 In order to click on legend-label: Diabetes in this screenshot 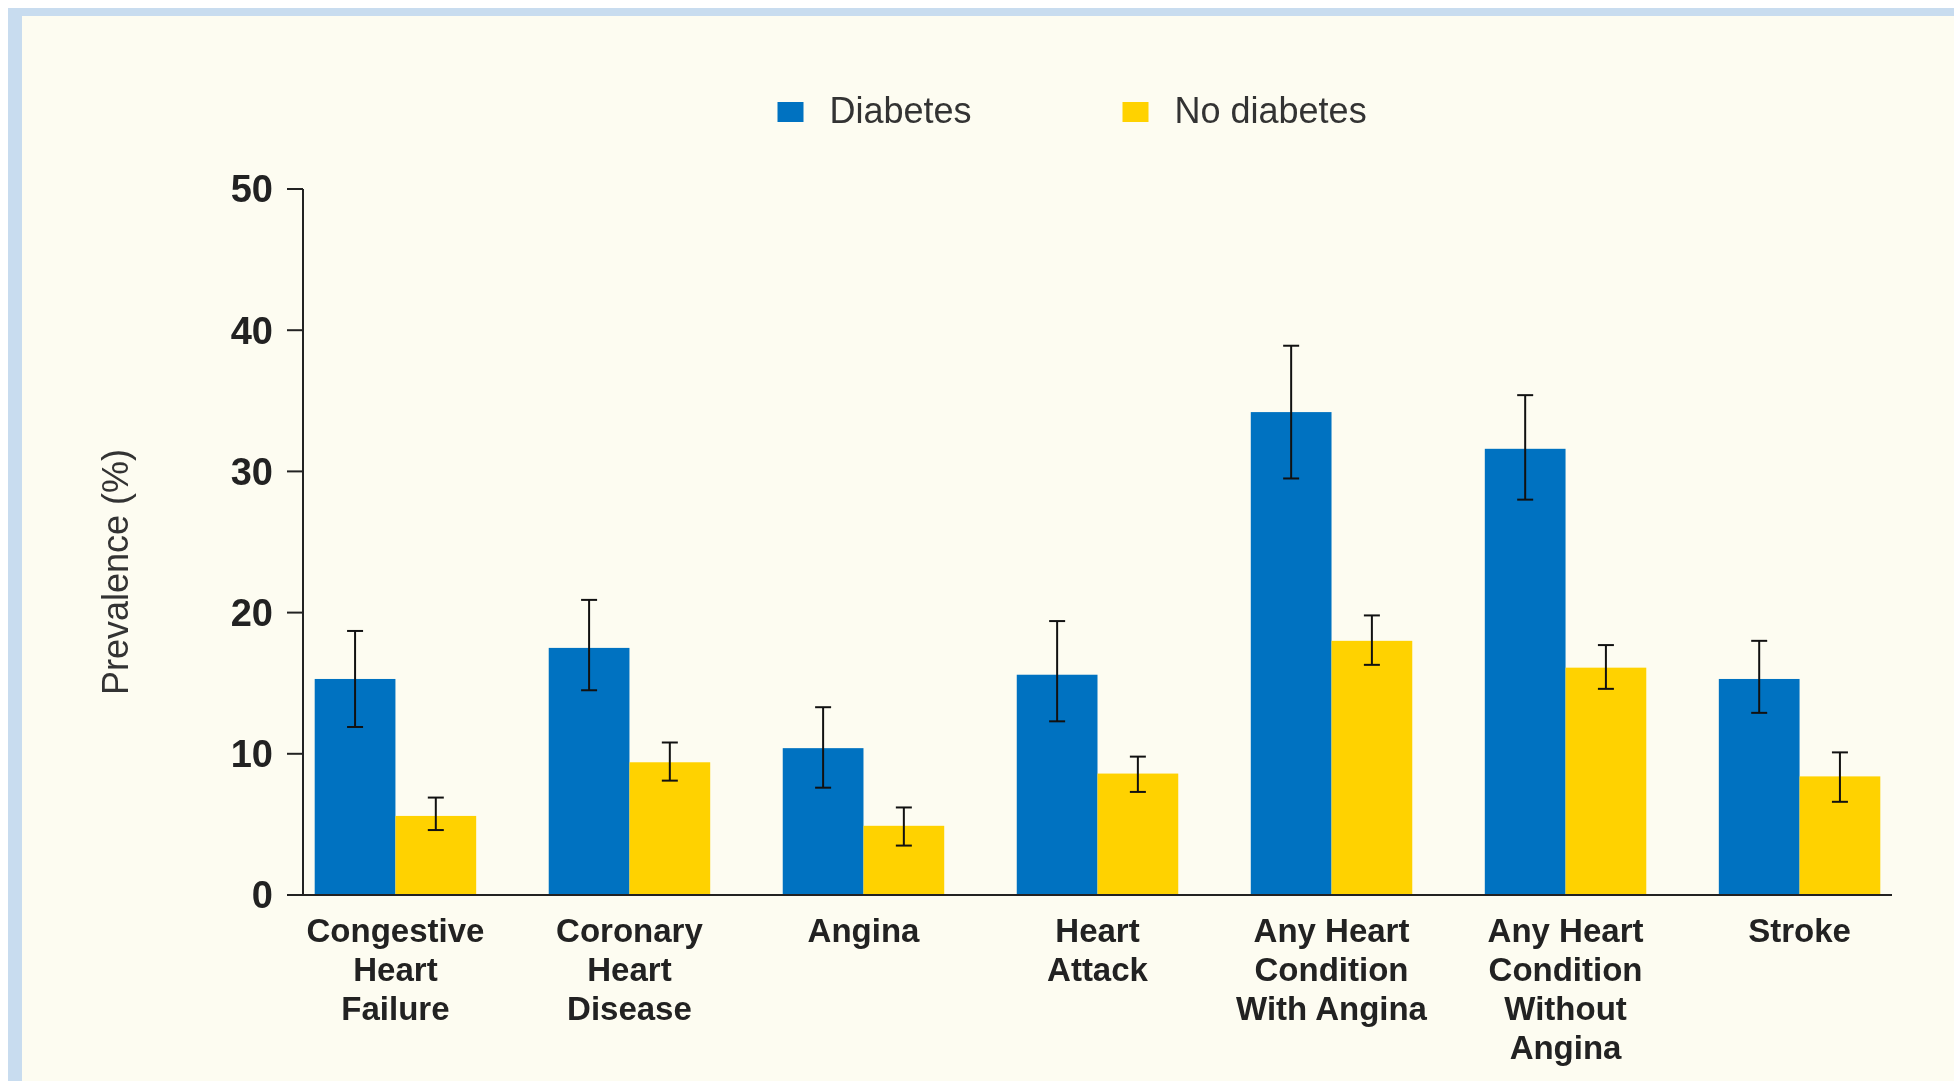, I will do `click(900, 110)`.